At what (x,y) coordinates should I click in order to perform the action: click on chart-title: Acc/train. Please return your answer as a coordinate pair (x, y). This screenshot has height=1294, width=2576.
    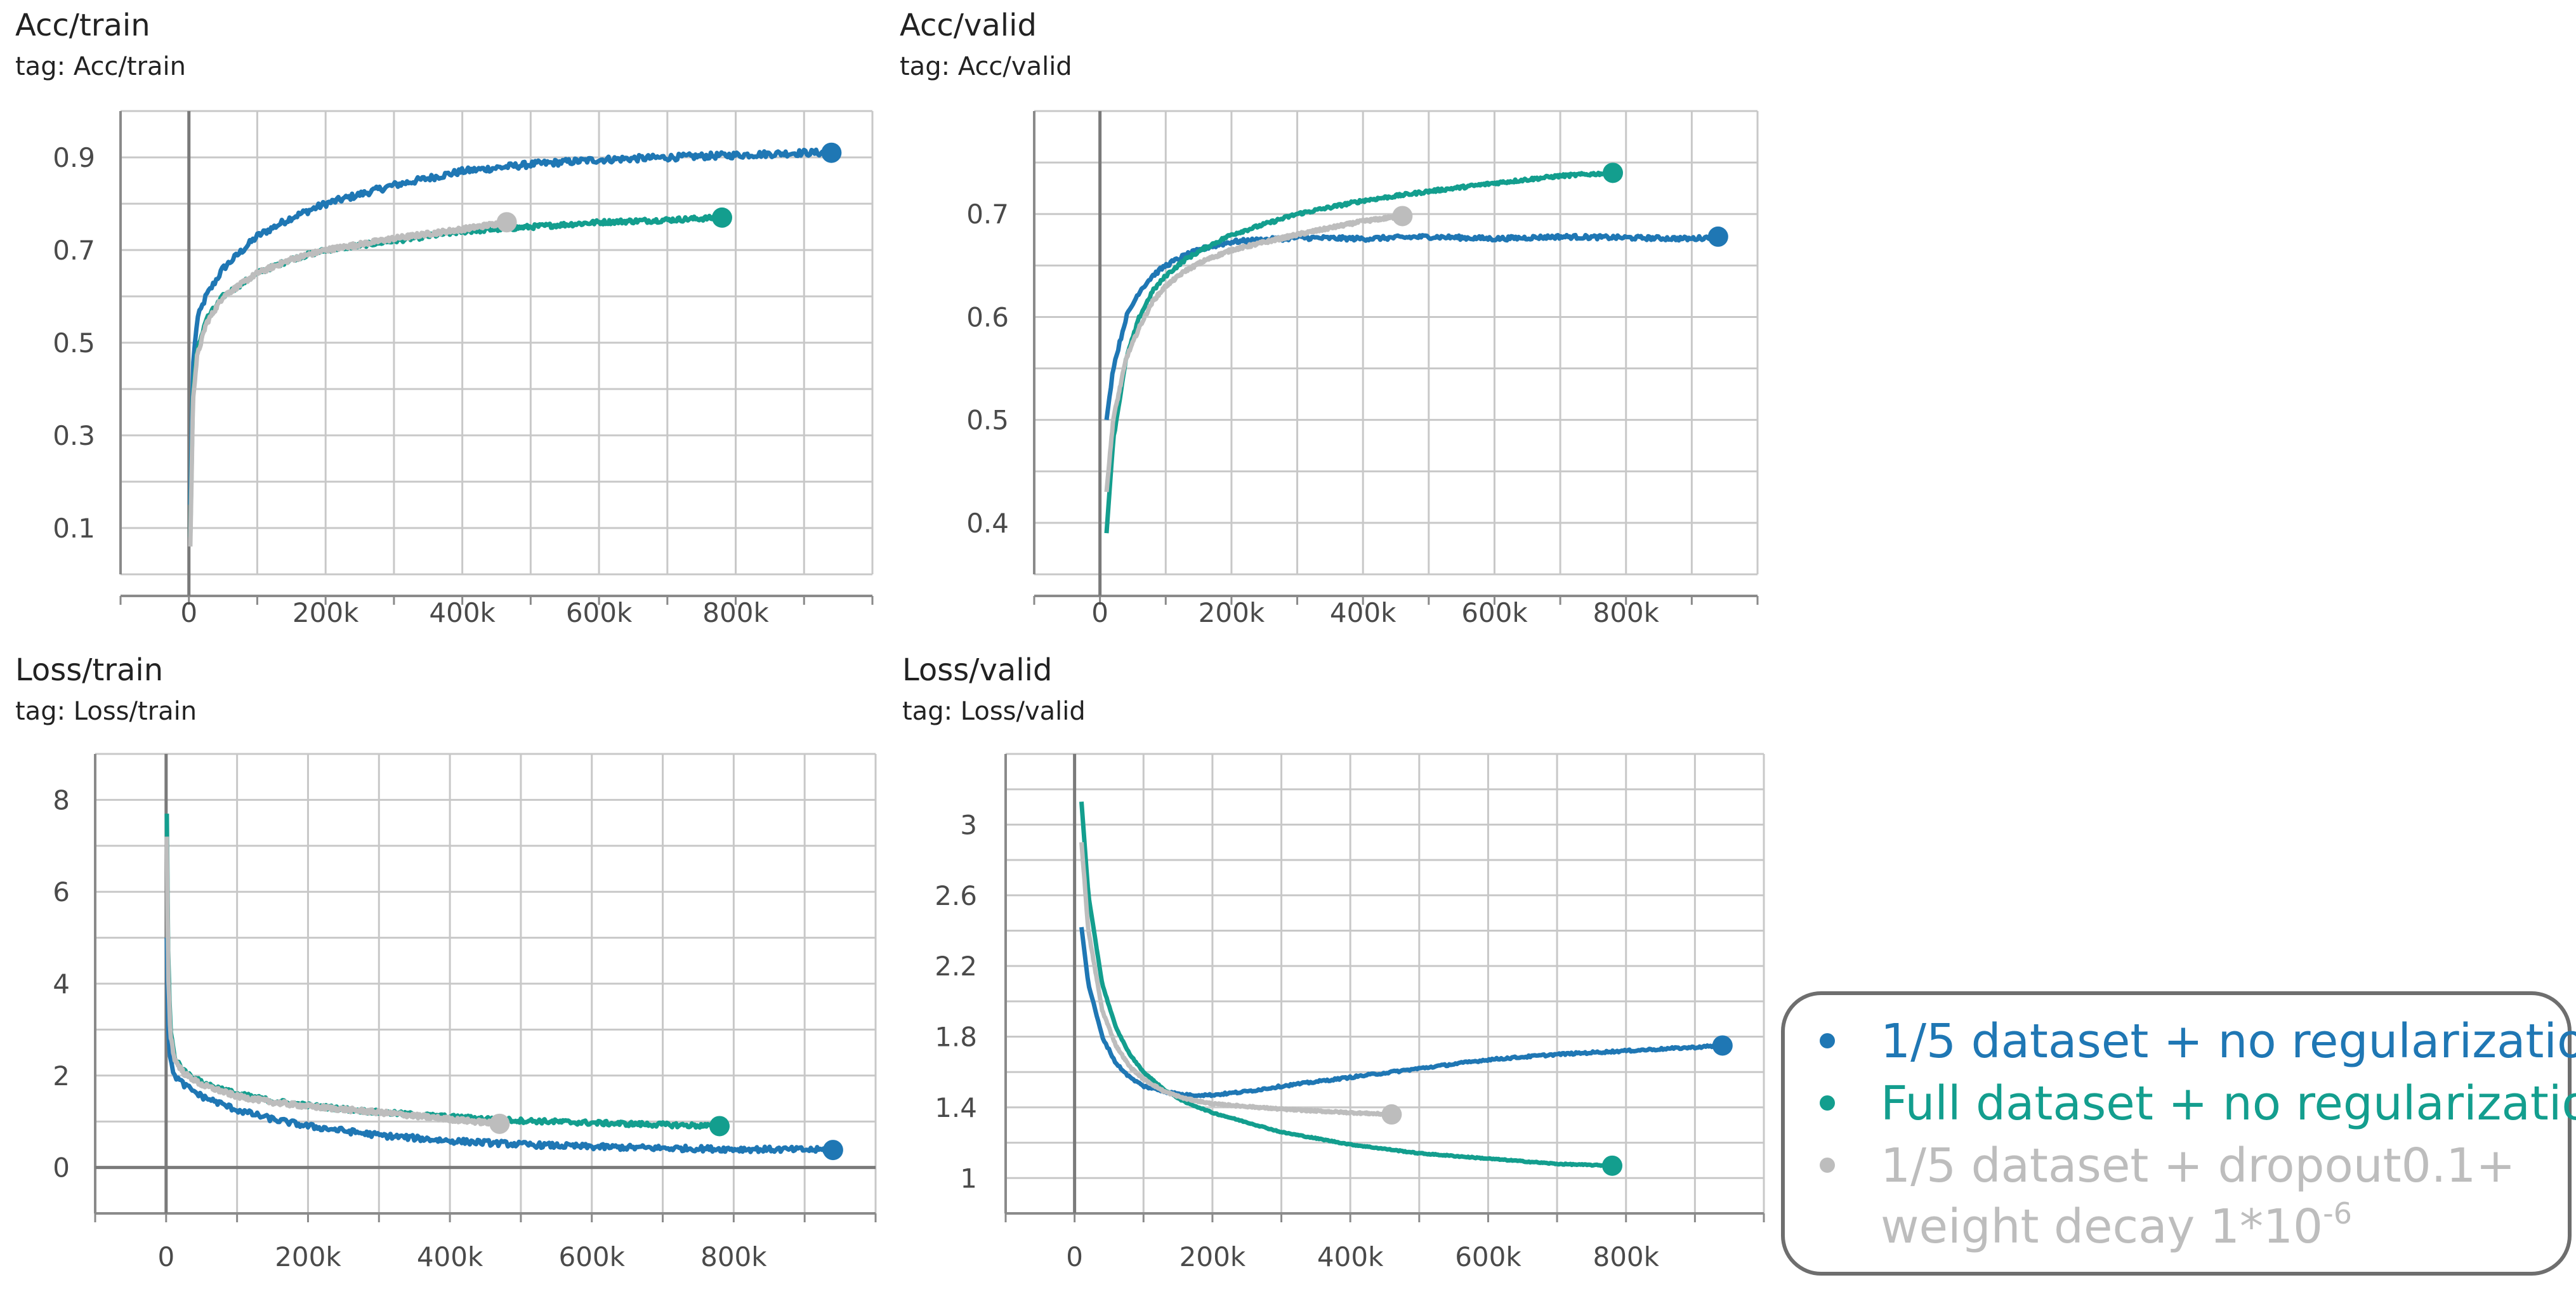
    Looking at the image, I should click on (82, 25).